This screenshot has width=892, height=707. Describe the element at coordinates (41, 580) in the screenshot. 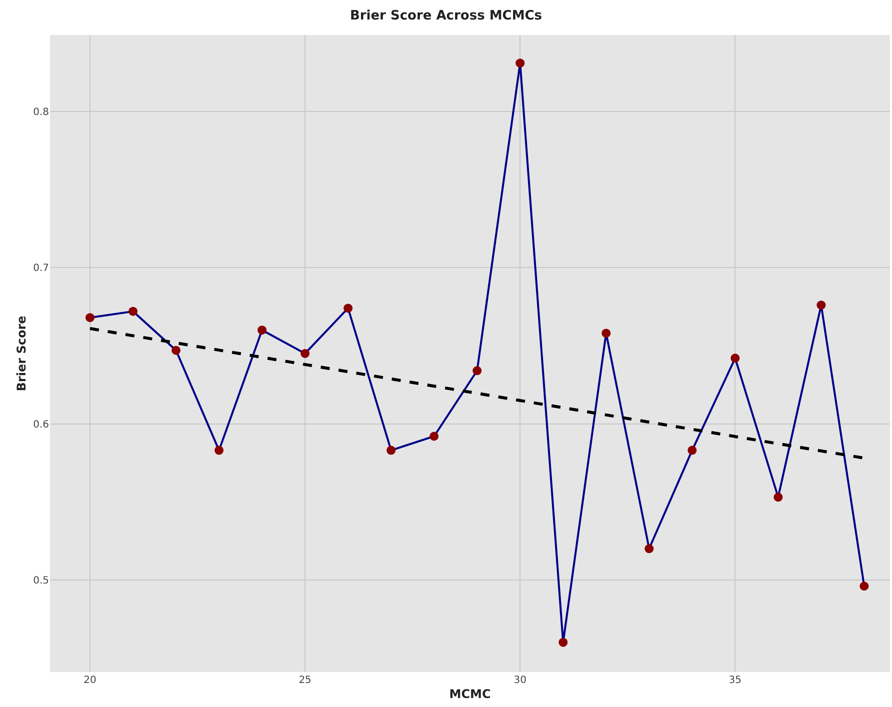

I see `y-tick-label: 0.5` at that location.